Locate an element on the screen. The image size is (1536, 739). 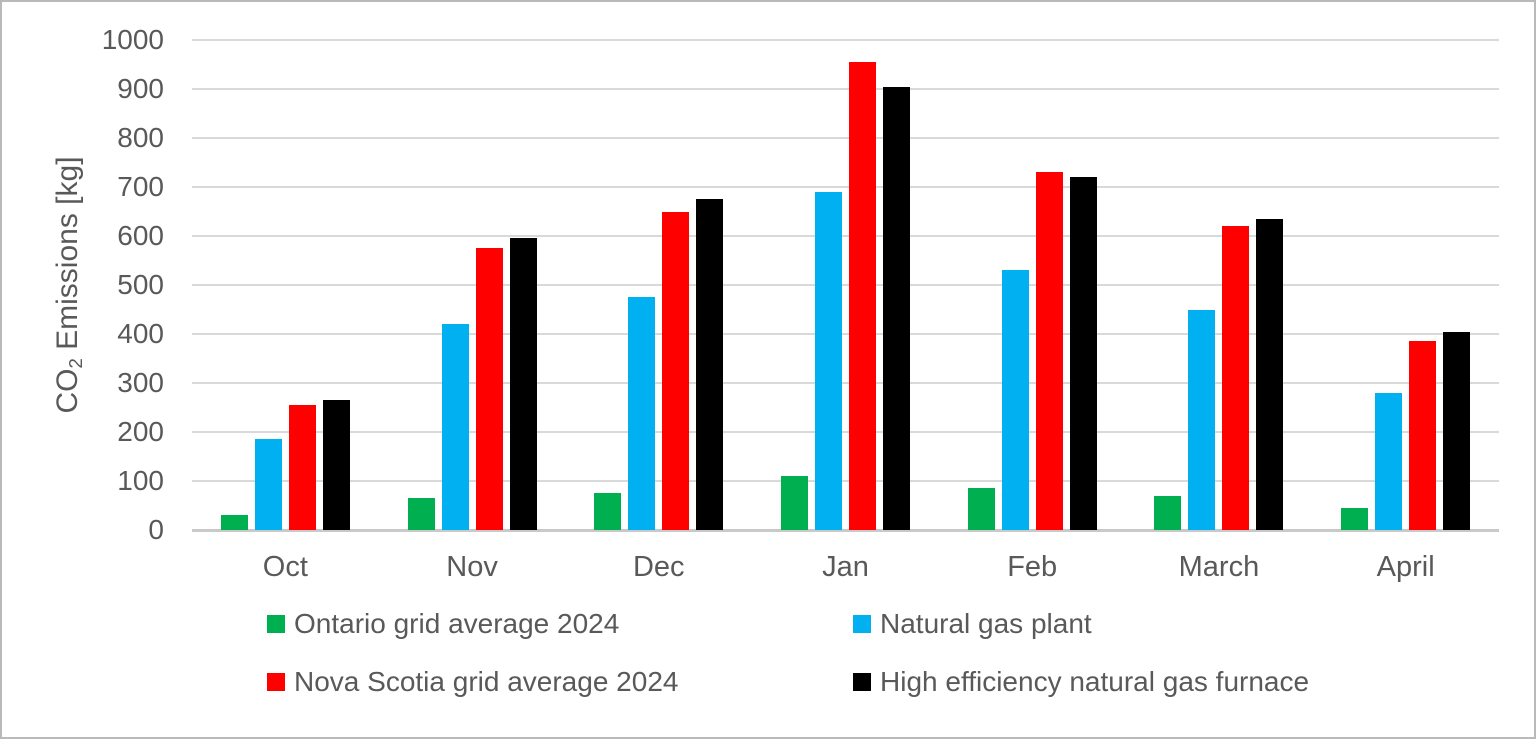
y-axis-title-subscript: 2 is located at coordinates (75, 363).